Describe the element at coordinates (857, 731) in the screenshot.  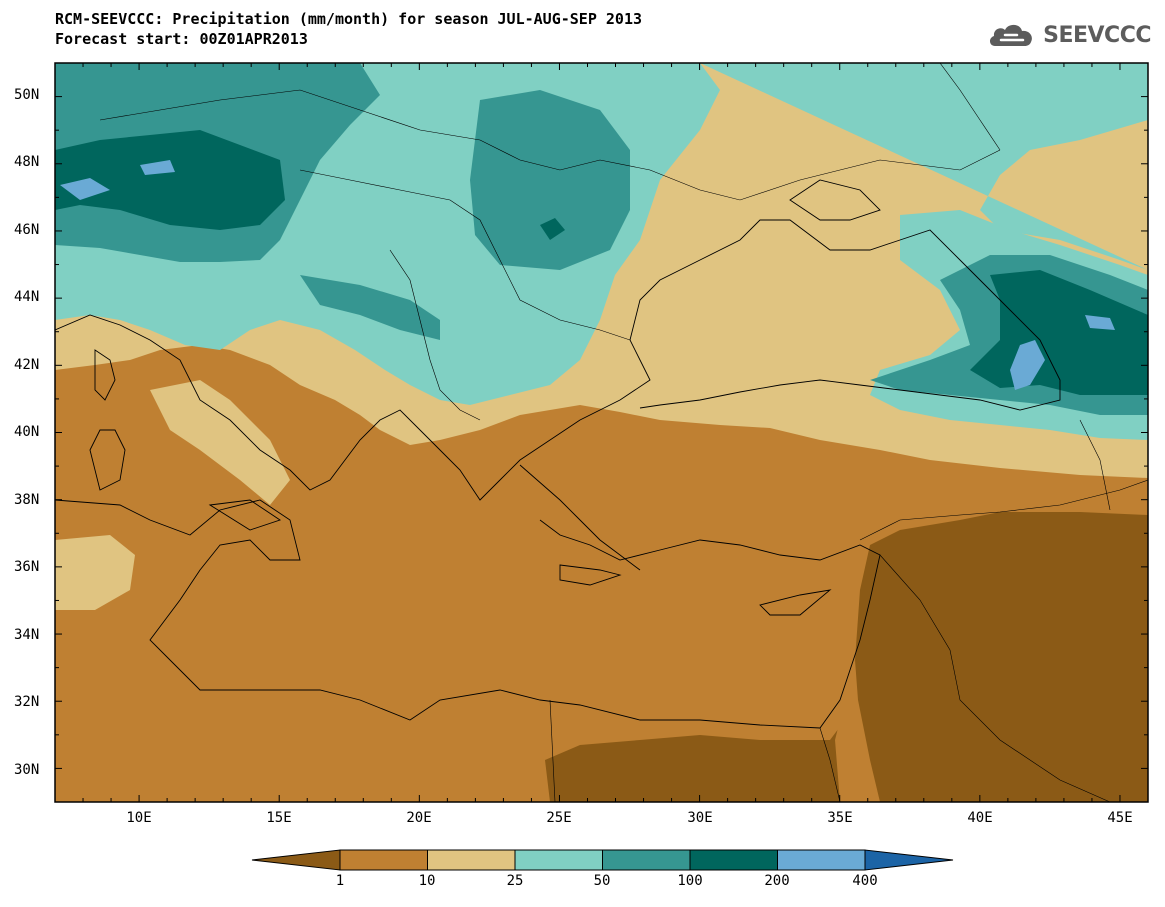
I see `band-1-10-coast-ne` at that location.